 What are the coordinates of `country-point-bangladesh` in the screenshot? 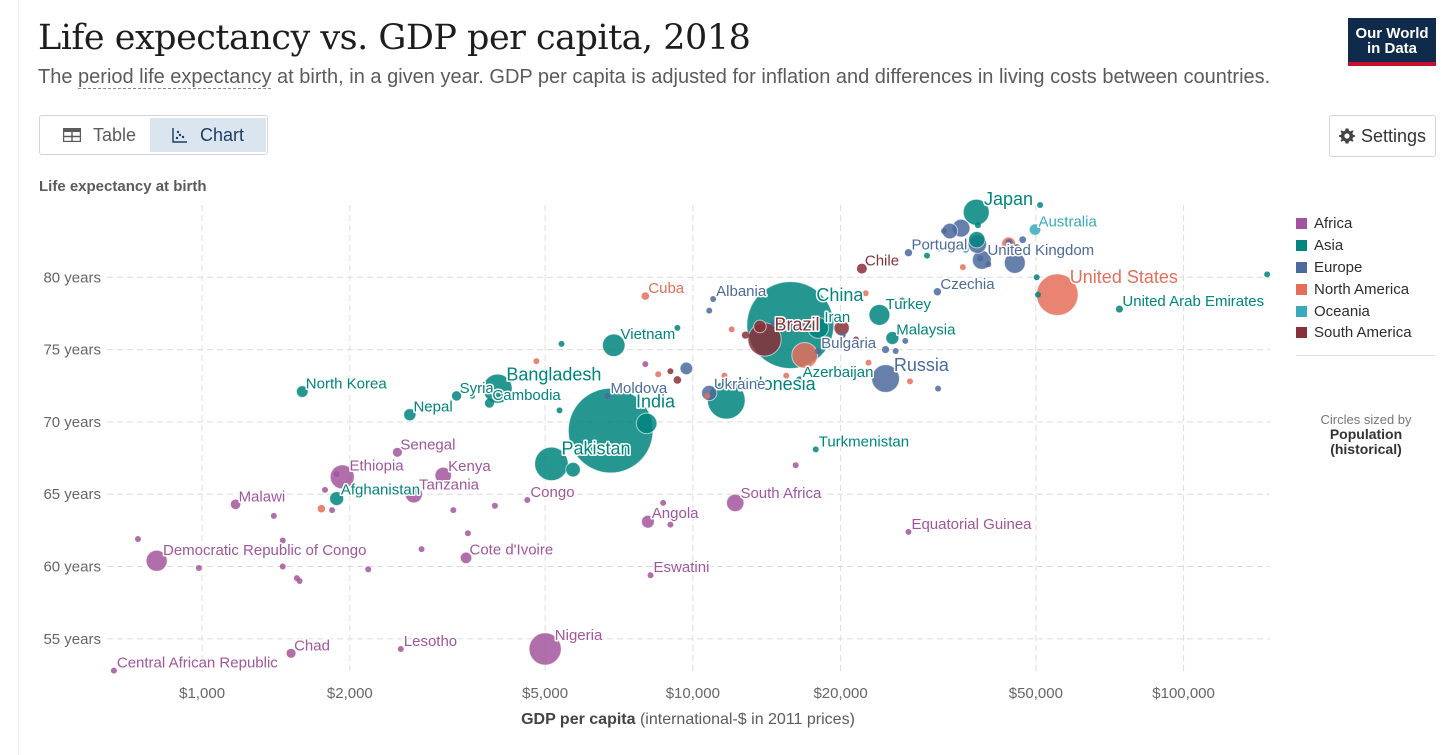 It's located at (497, 388).